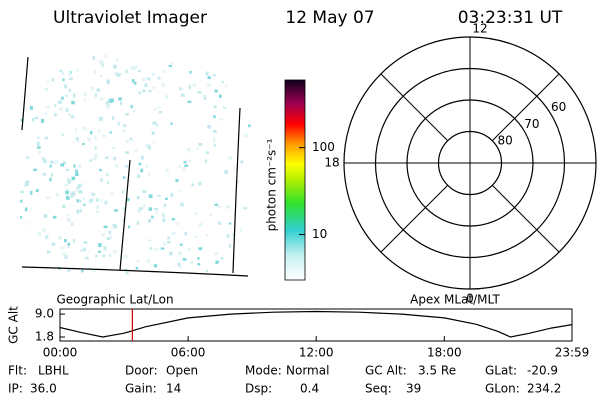 The height and width of the screenshot is (400, 600). Describe the element at coordinates (558, 107) in the screenshot. I see `lat-label: 60` at that location.